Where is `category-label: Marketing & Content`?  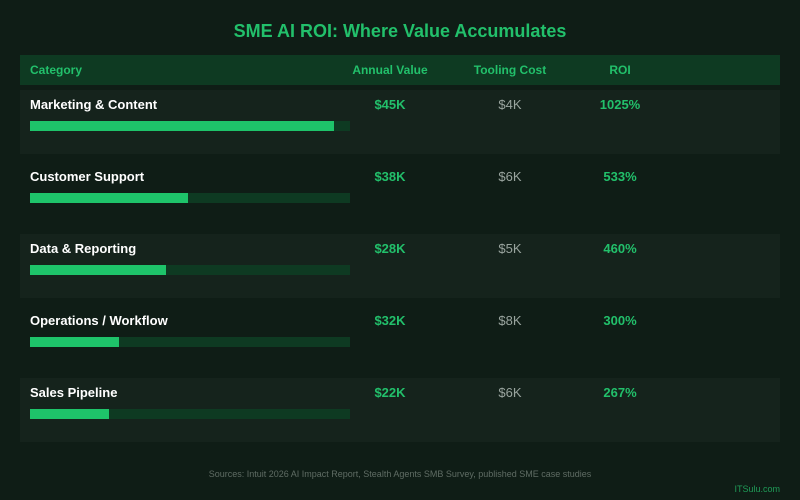 category-label: Marketing & Content is located at coordinates (94, 104).